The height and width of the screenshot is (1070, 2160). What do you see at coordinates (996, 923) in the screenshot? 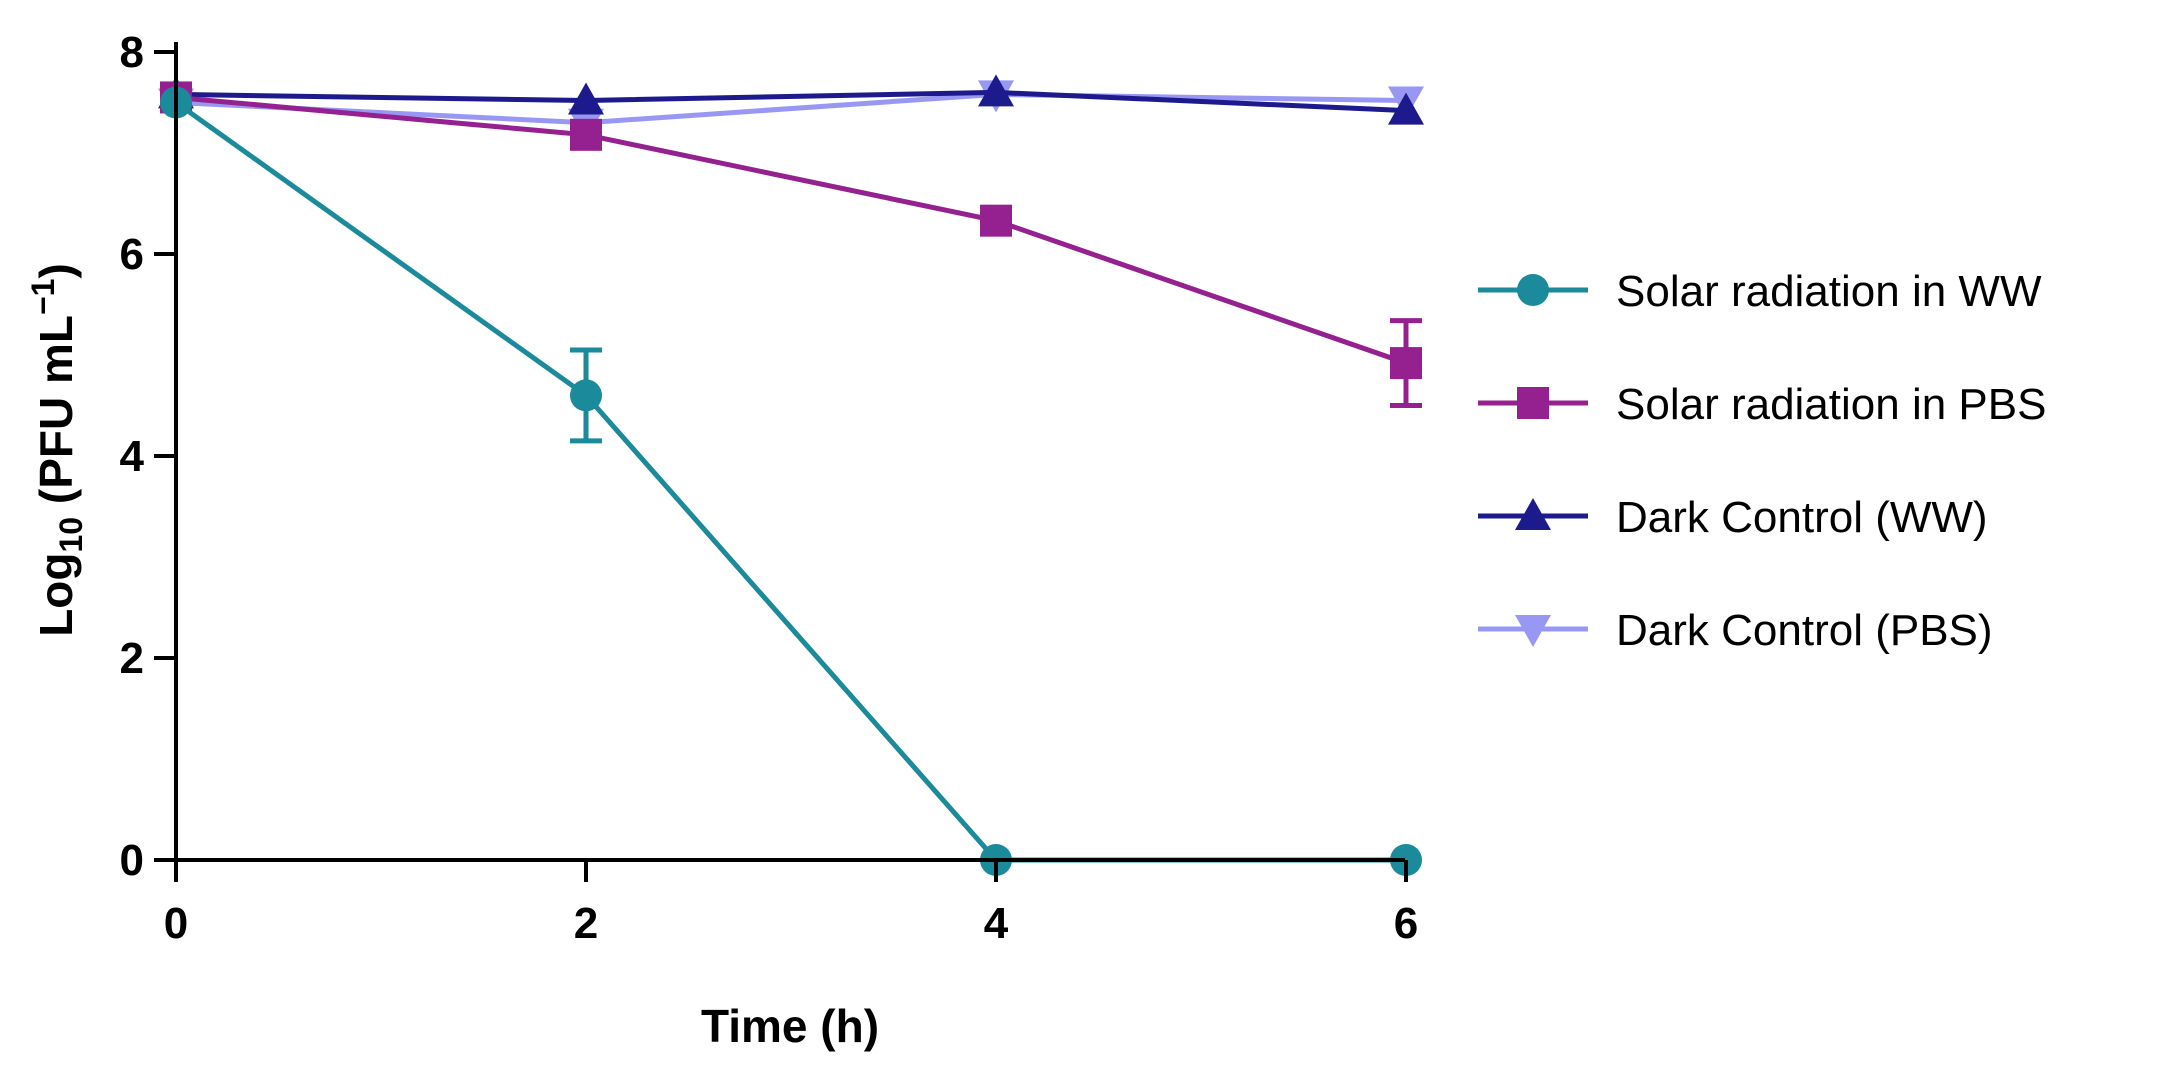
I see `x-tick-label: 4` at bounding box center [996, 923].